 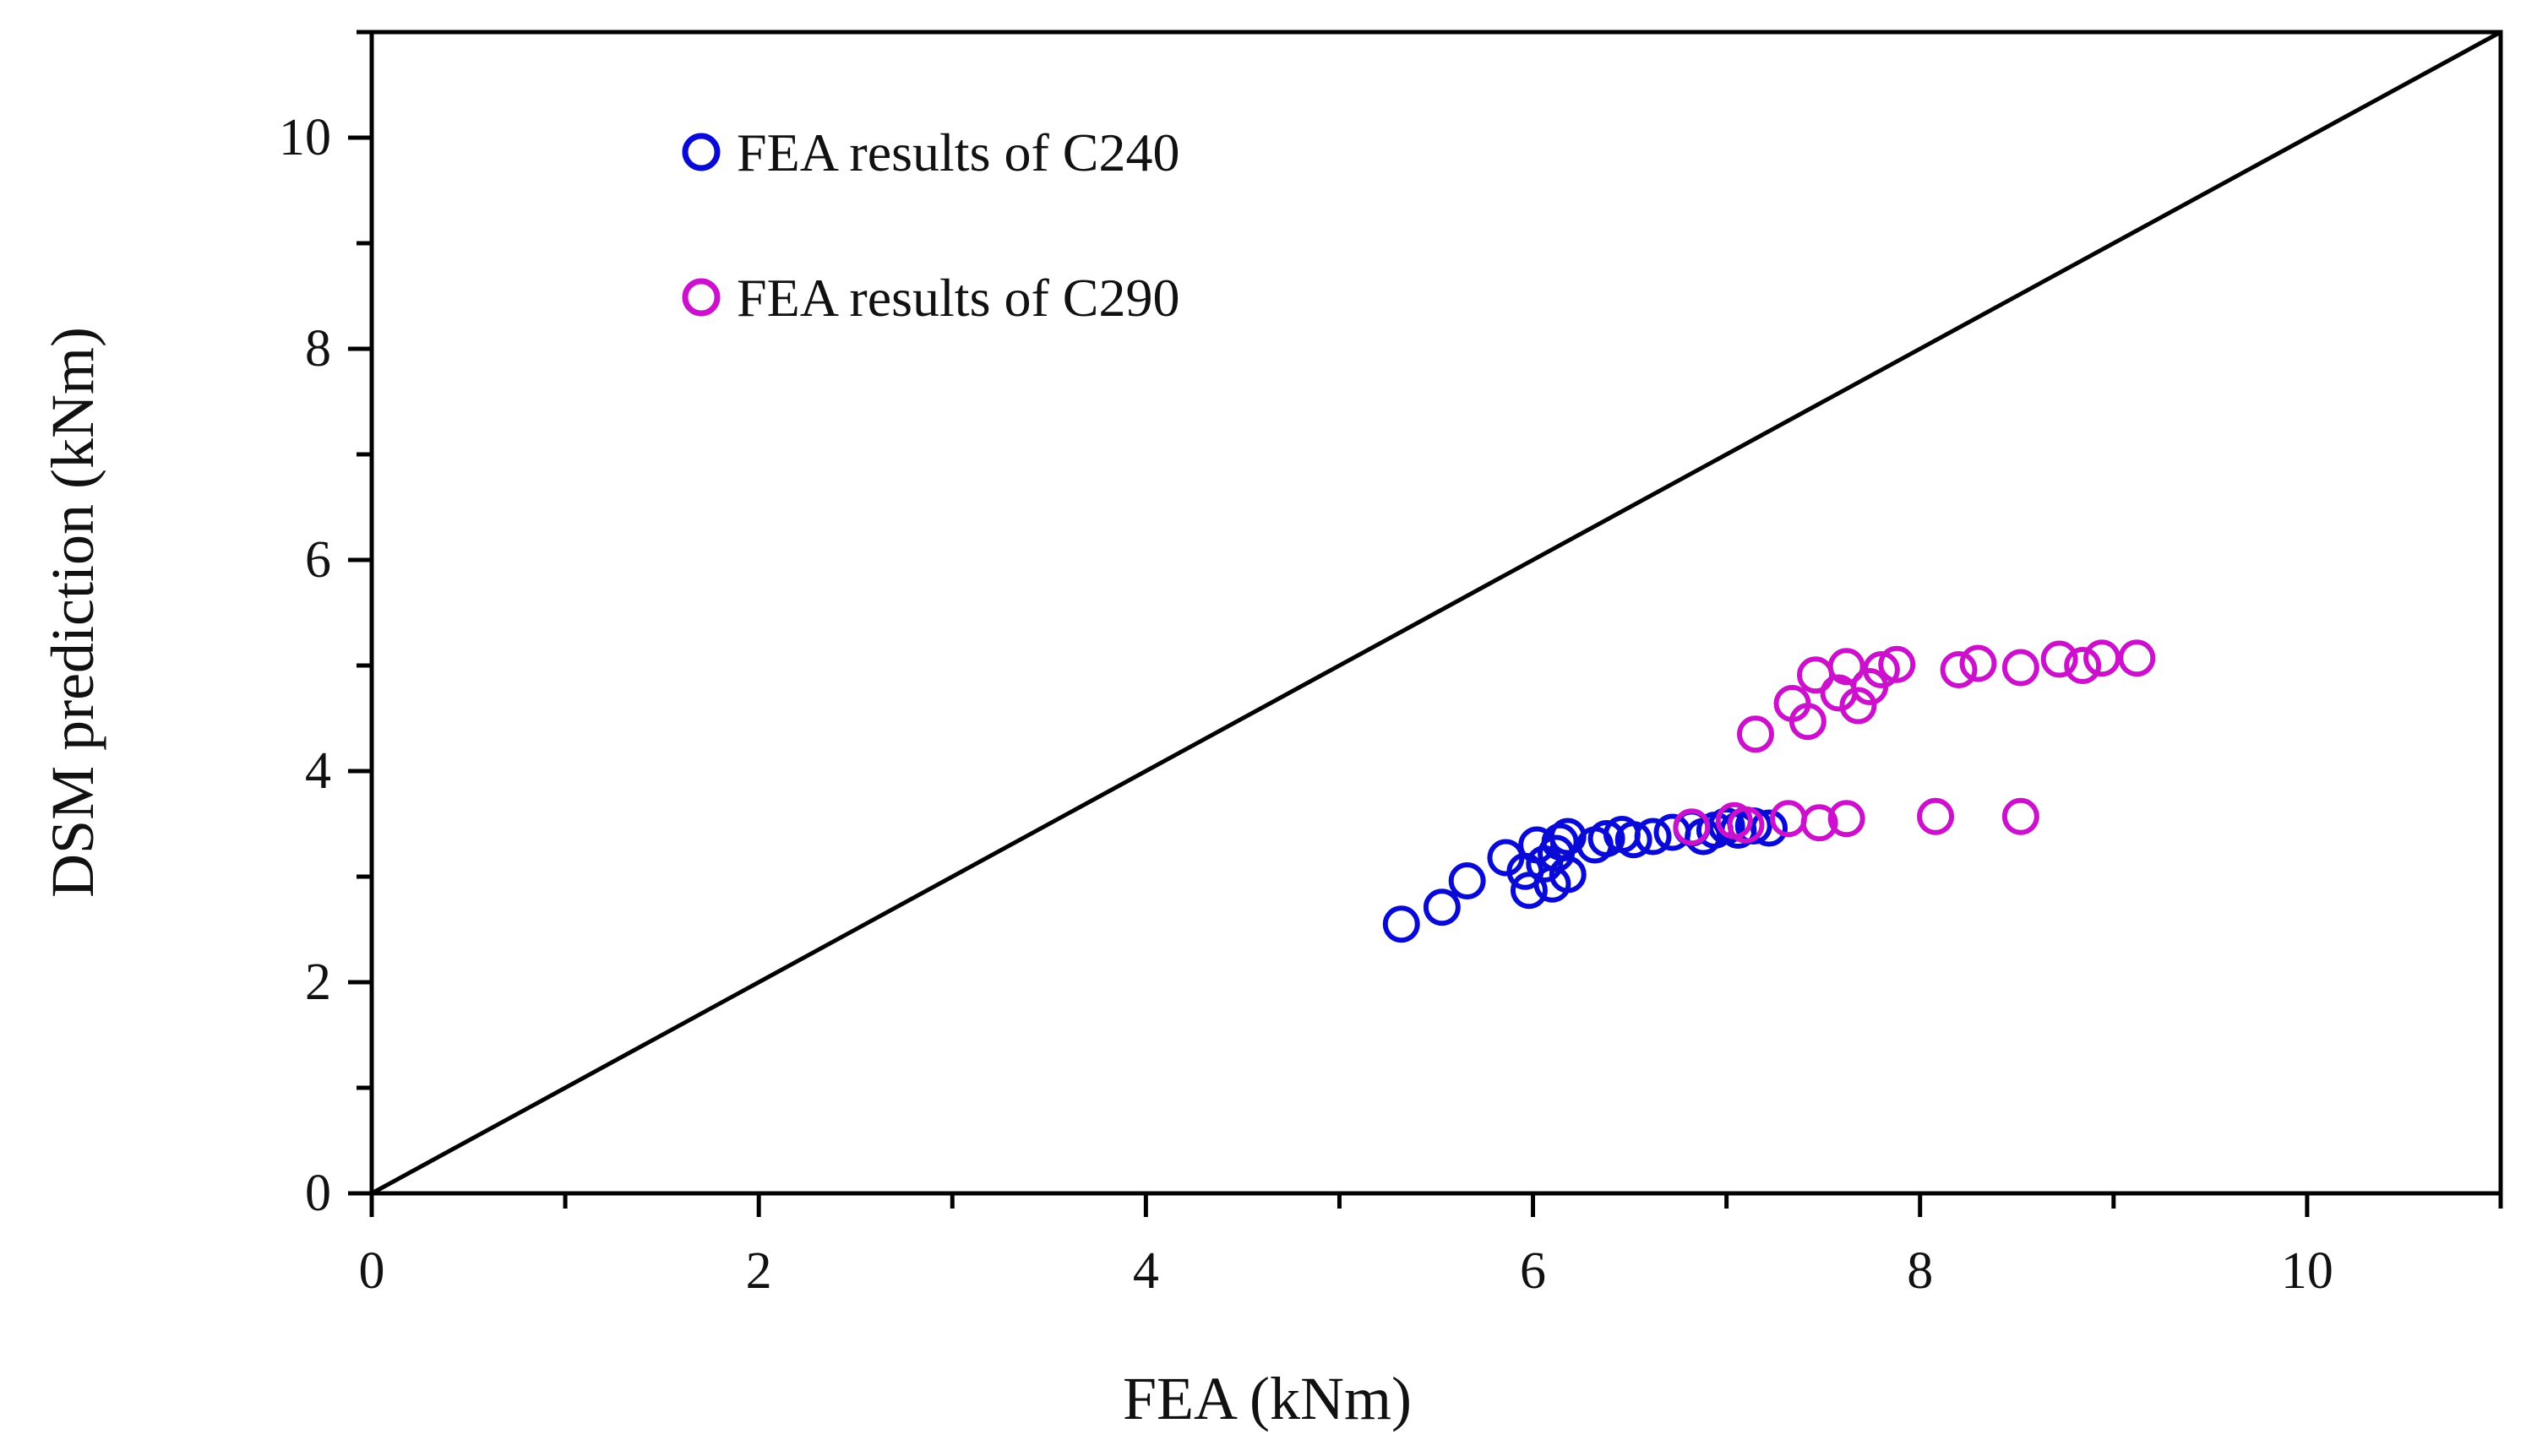 I want to click on x-axis-title: FEA (kNm), so click(x=1267, y=1398).